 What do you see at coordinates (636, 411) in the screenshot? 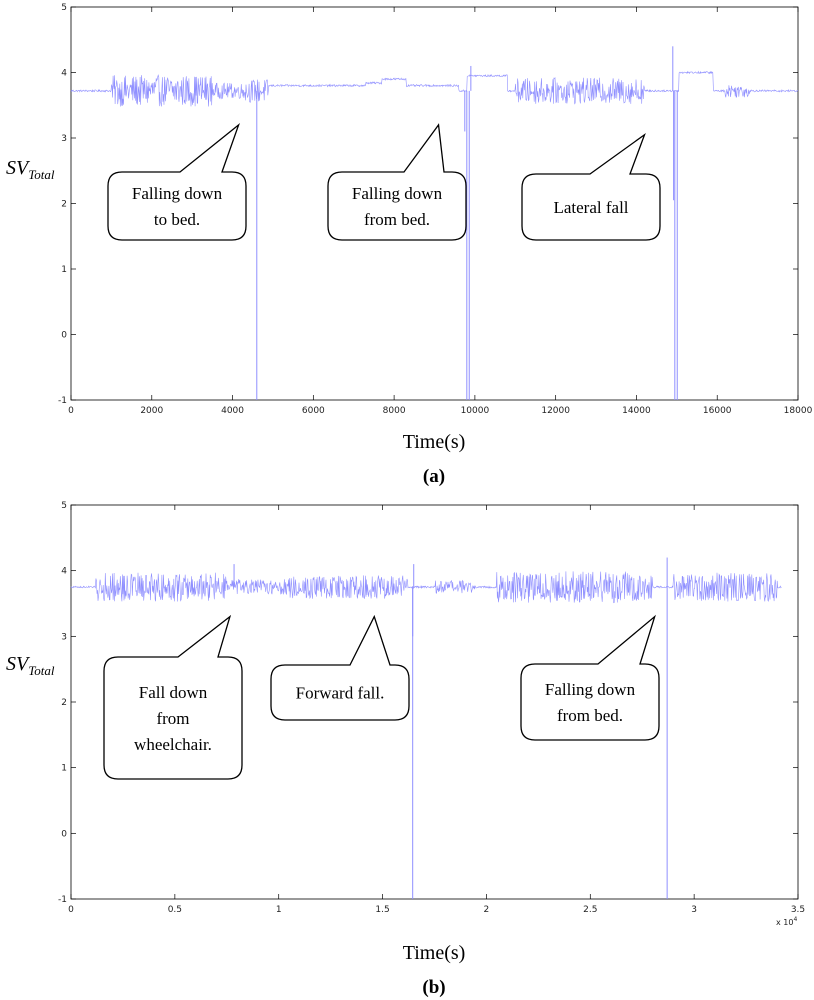
I see `x-tick-label: 14000` at bounding box center [636, 411].